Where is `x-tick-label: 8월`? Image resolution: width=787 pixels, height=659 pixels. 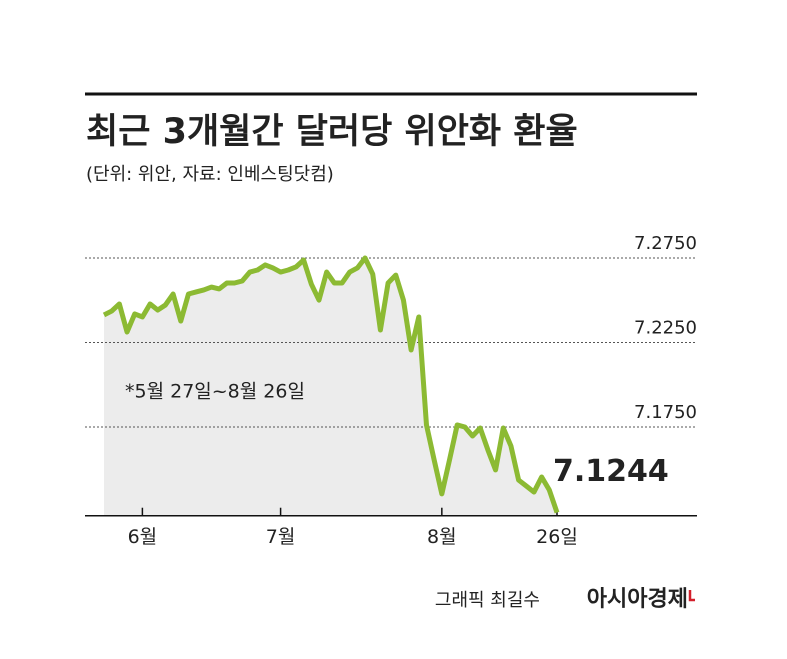
x-tick-label: 8월 is located at coordinates (442, 537).